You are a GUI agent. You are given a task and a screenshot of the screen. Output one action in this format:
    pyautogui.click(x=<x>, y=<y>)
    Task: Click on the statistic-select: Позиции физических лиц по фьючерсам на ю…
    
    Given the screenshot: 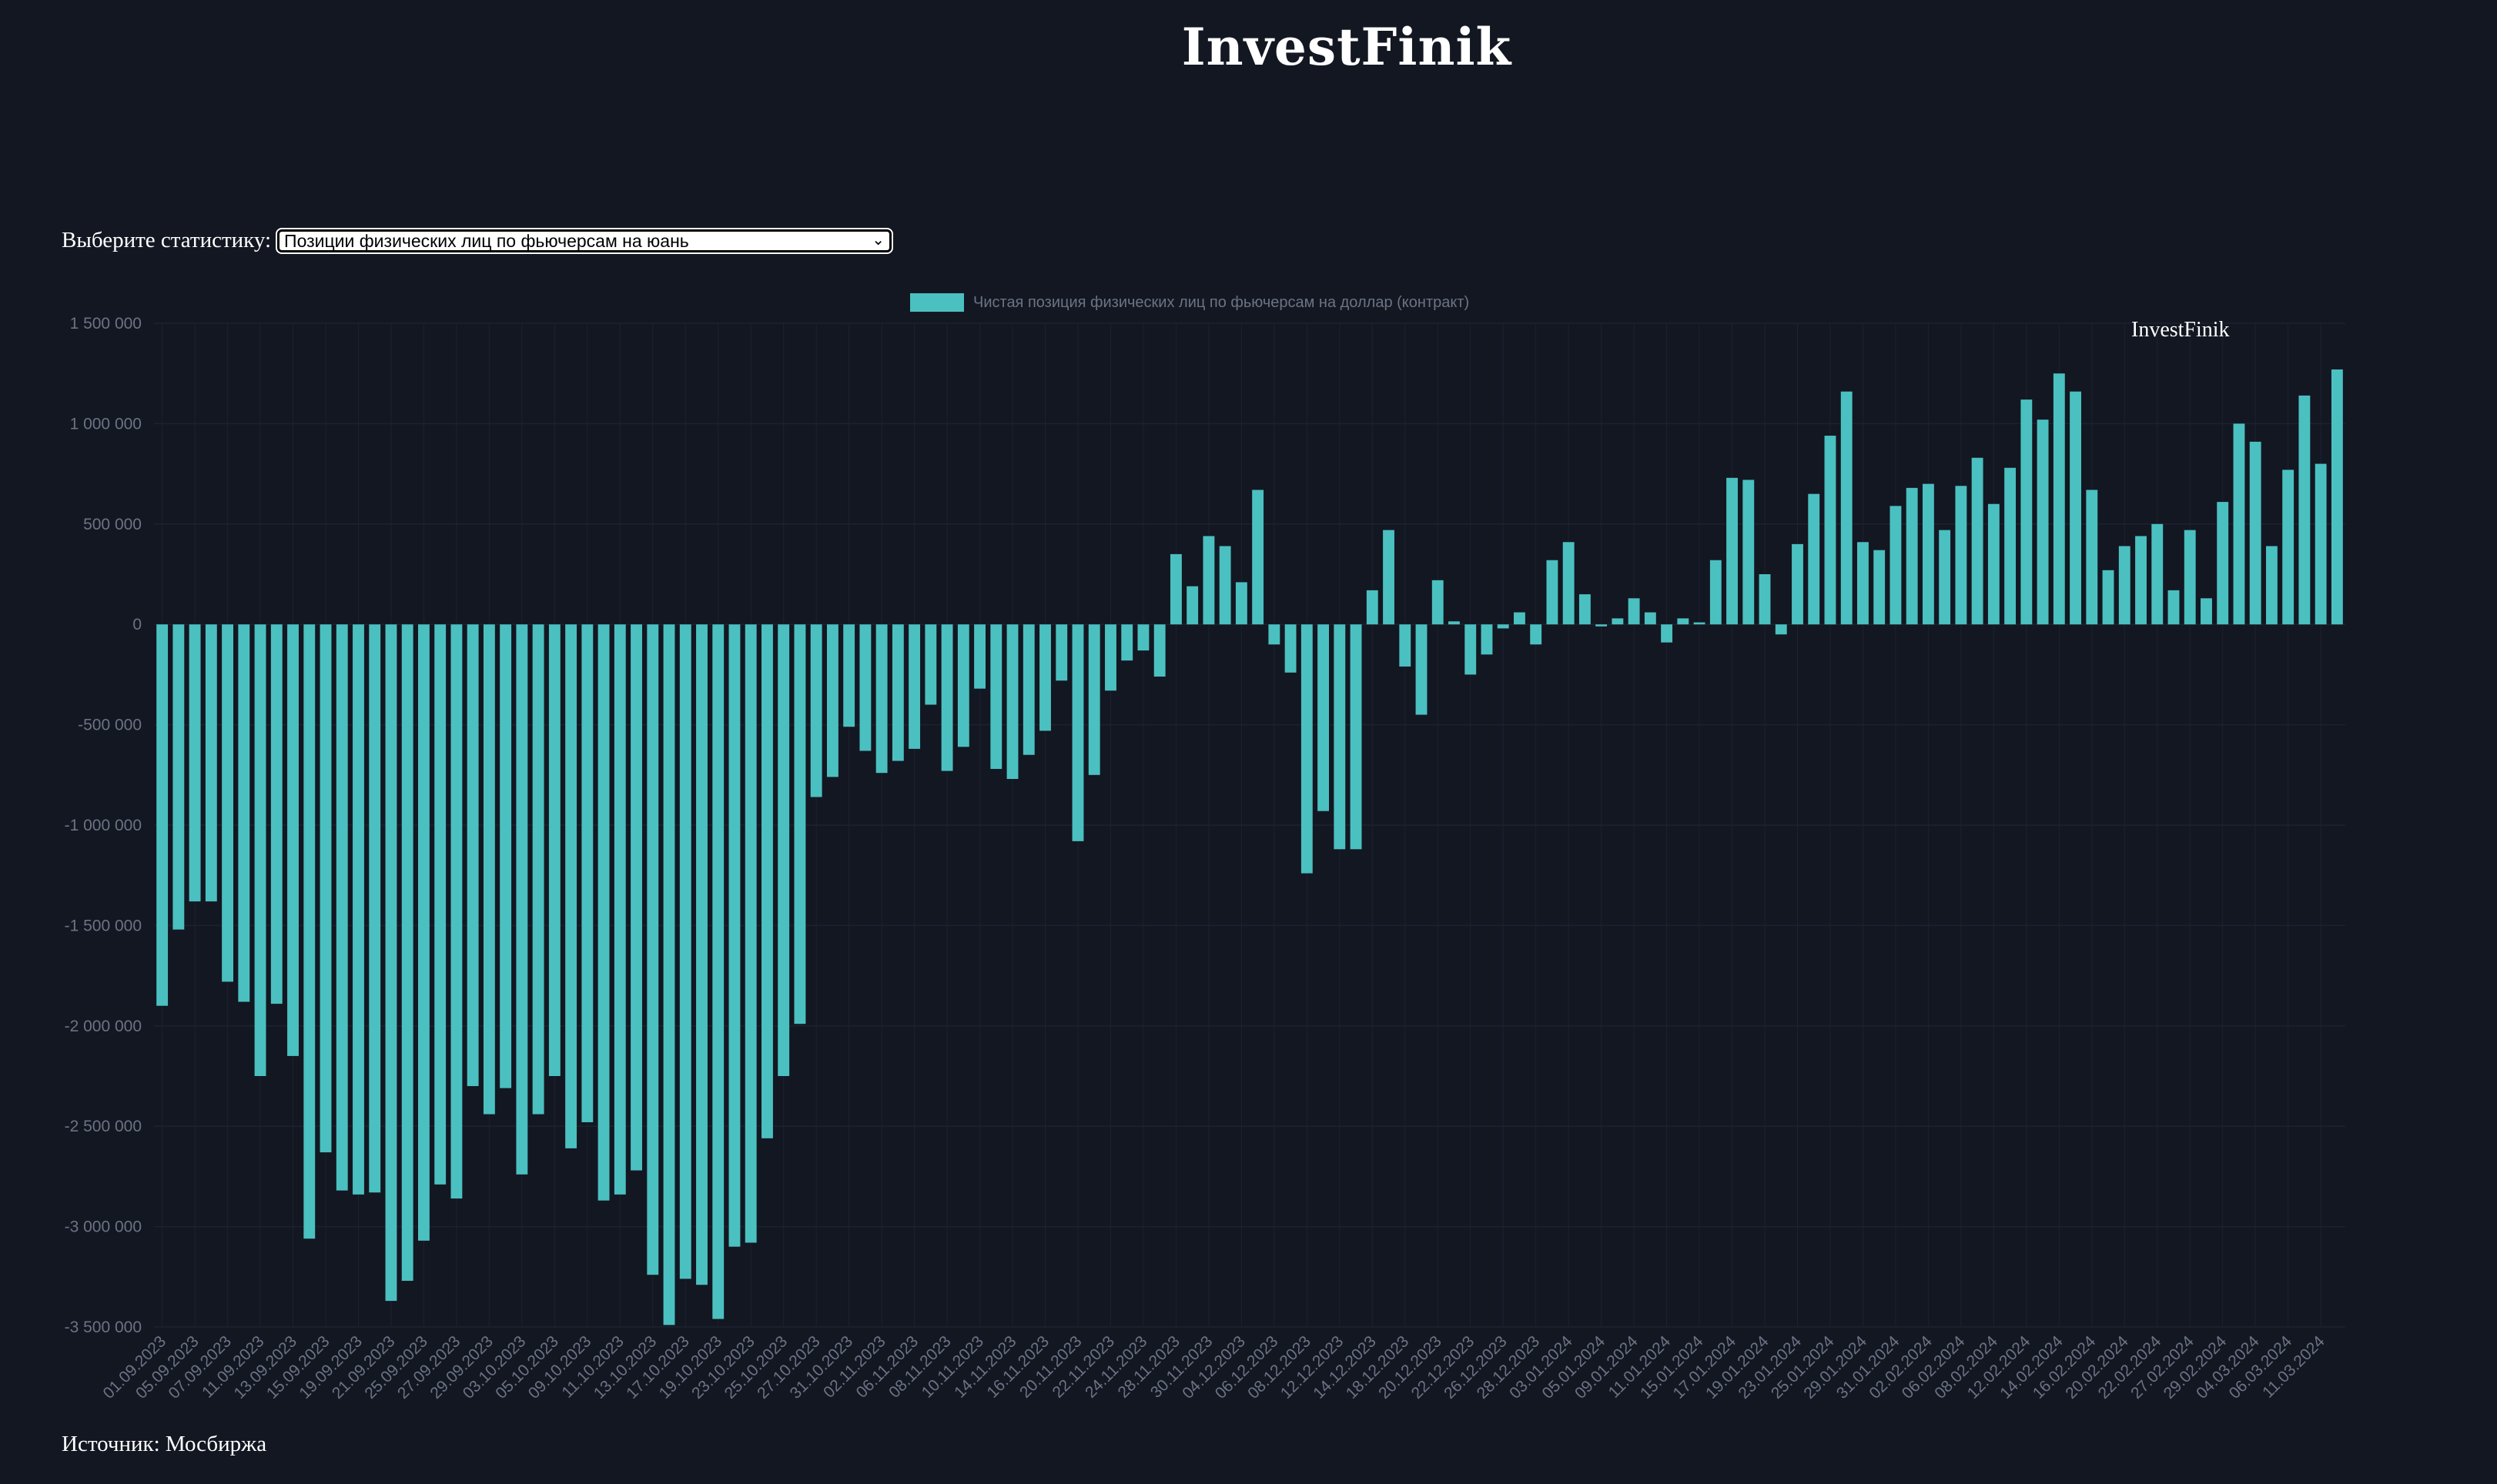 What is the action you would take?
    pyautogui.click(x=585, y=240)
    